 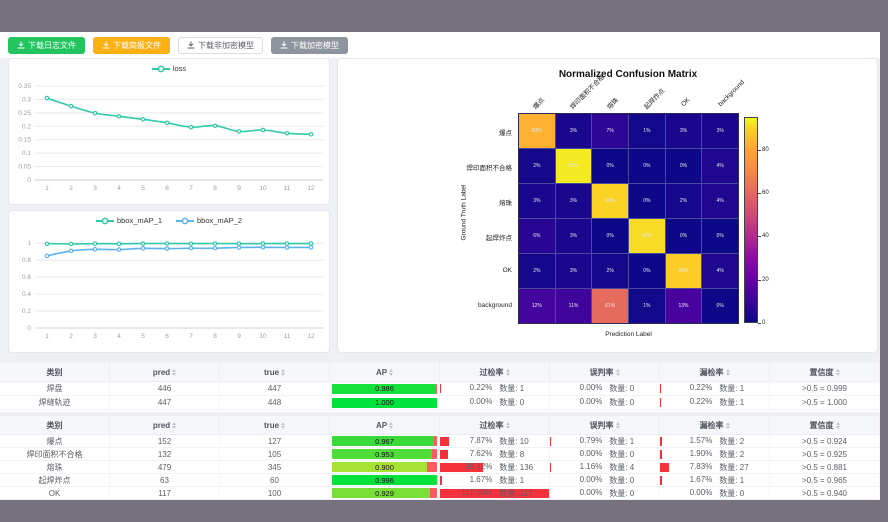 I want to click on download-button-2: 下载简报文件, so click(x=131, y=45).